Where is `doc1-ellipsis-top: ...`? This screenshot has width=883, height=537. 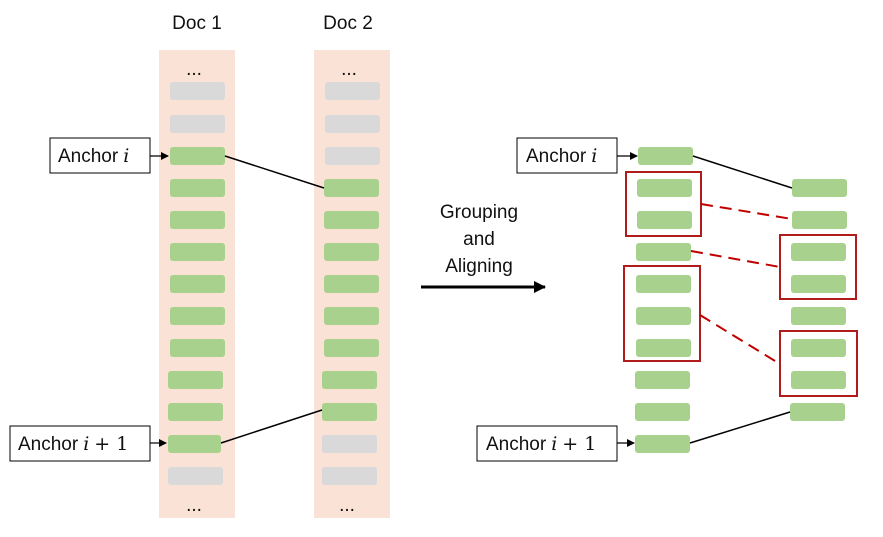
doc1-ellipsis-top: ... is located at coordinates (194, 69).